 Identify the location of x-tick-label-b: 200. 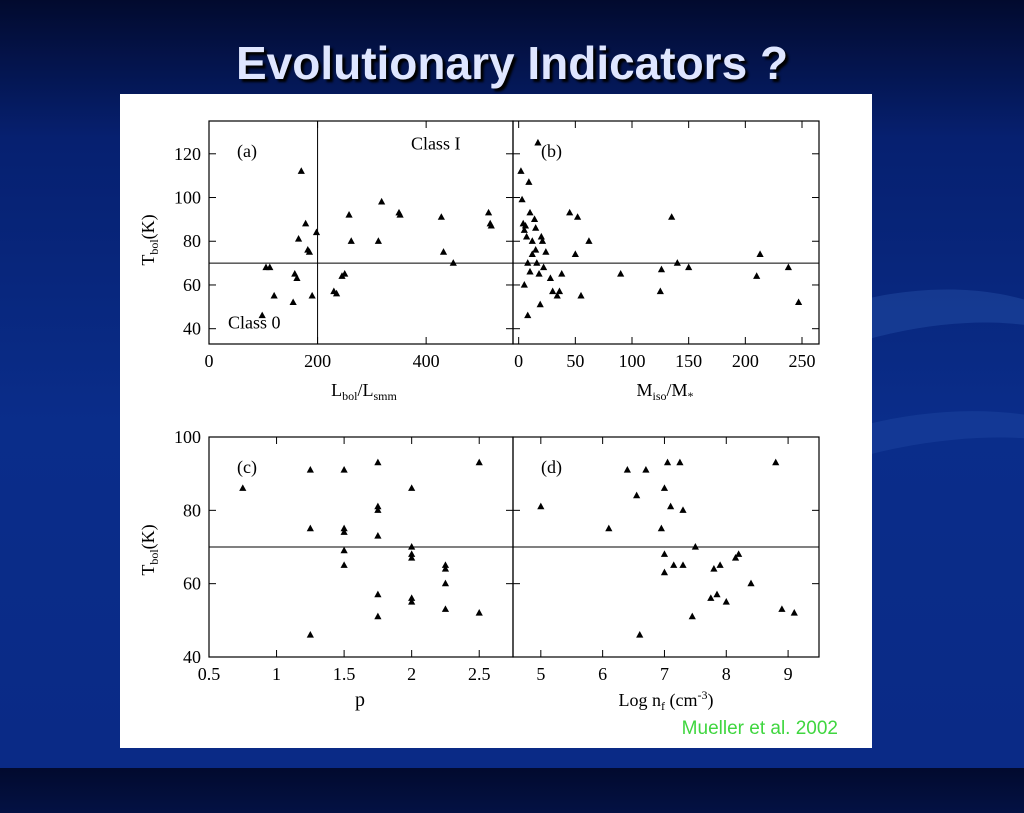
(745, 361).